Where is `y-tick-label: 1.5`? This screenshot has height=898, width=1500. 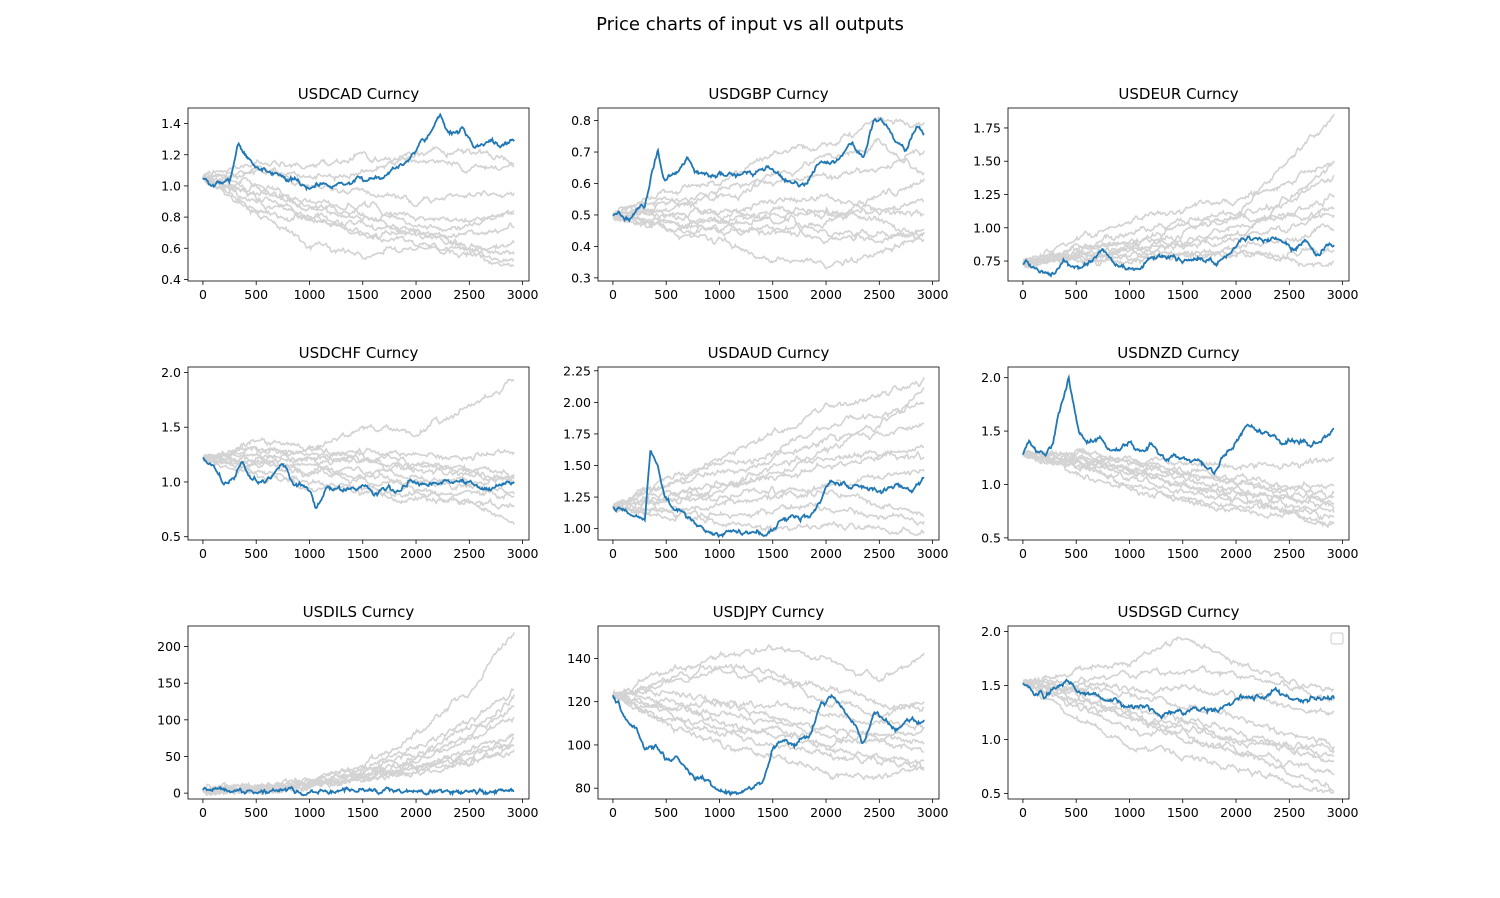
y-tick-label: 1.5 is located at coordinates (991, 431).